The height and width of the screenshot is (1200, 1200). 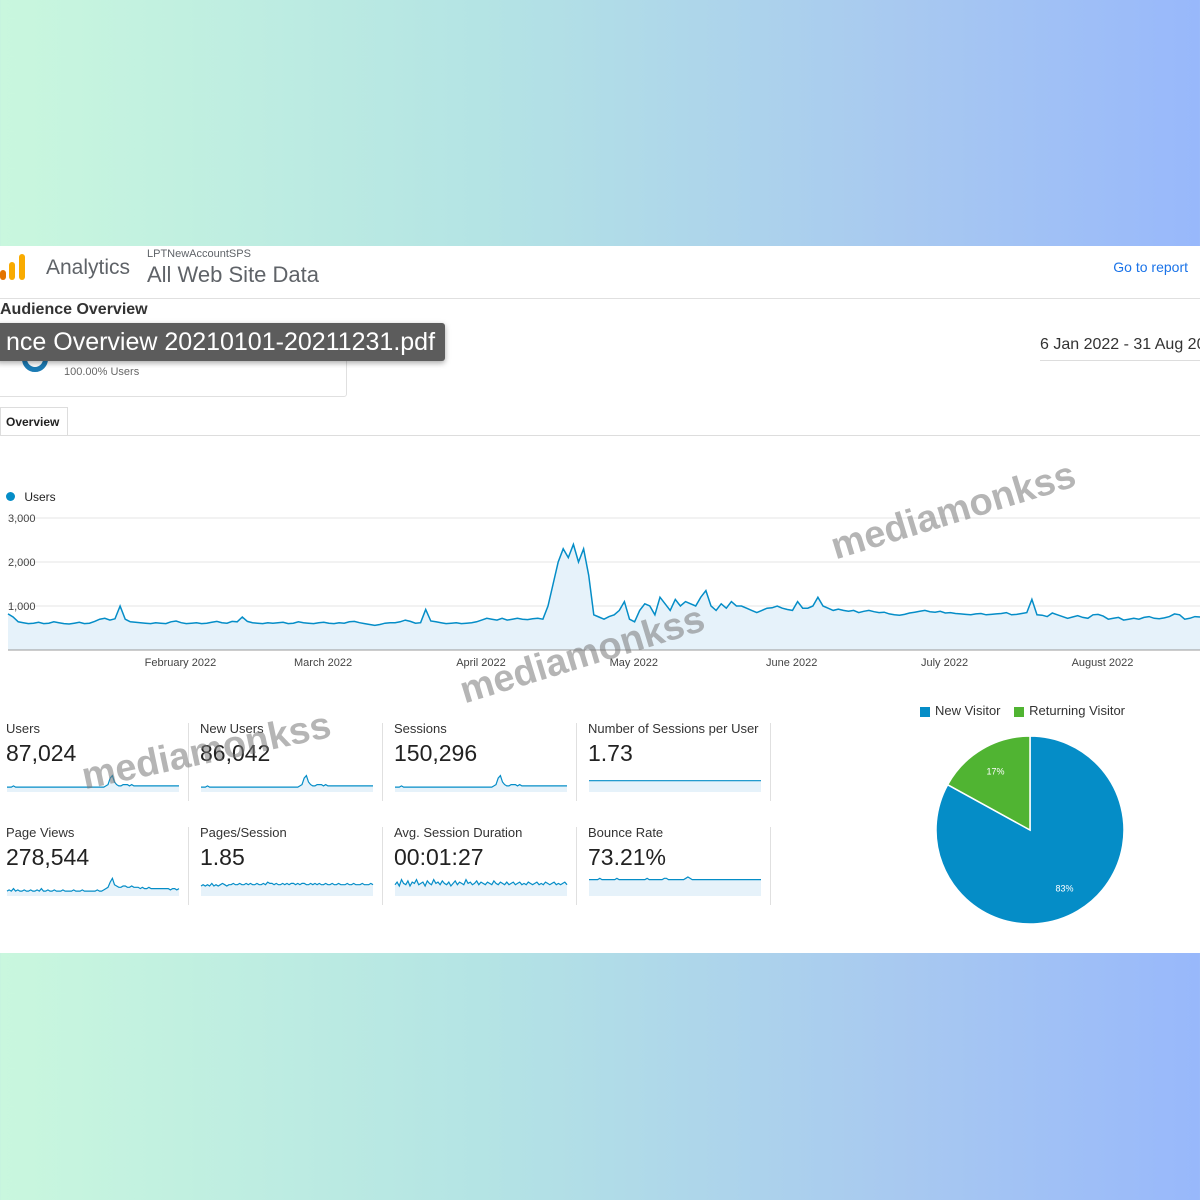 What do you see at coordinates (74, 309) in the screenshot?
I see `page-title: Audience Overview` at bounding box center [74, 309].